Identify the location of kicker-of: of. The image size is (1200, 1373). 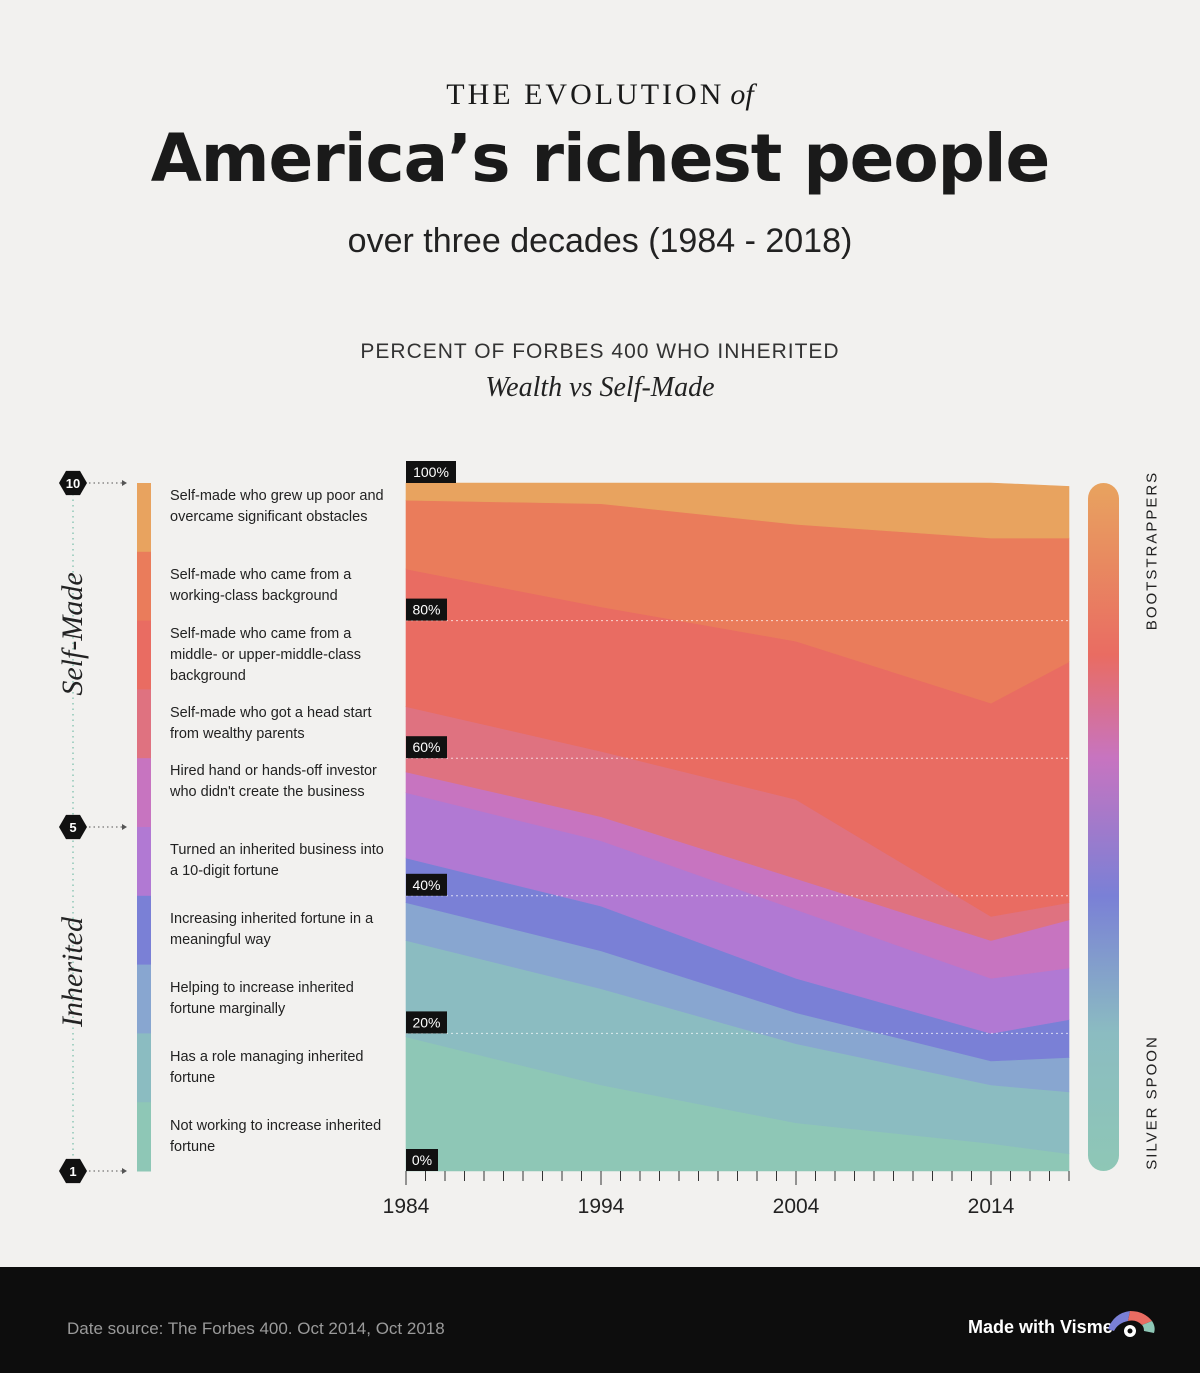
(742, 94).